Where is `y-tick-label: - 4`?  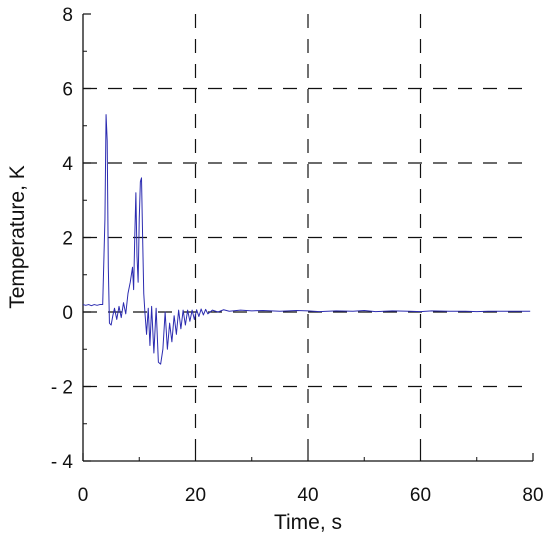
y-tick-label: - 4 is located at coordinates (62, 462).